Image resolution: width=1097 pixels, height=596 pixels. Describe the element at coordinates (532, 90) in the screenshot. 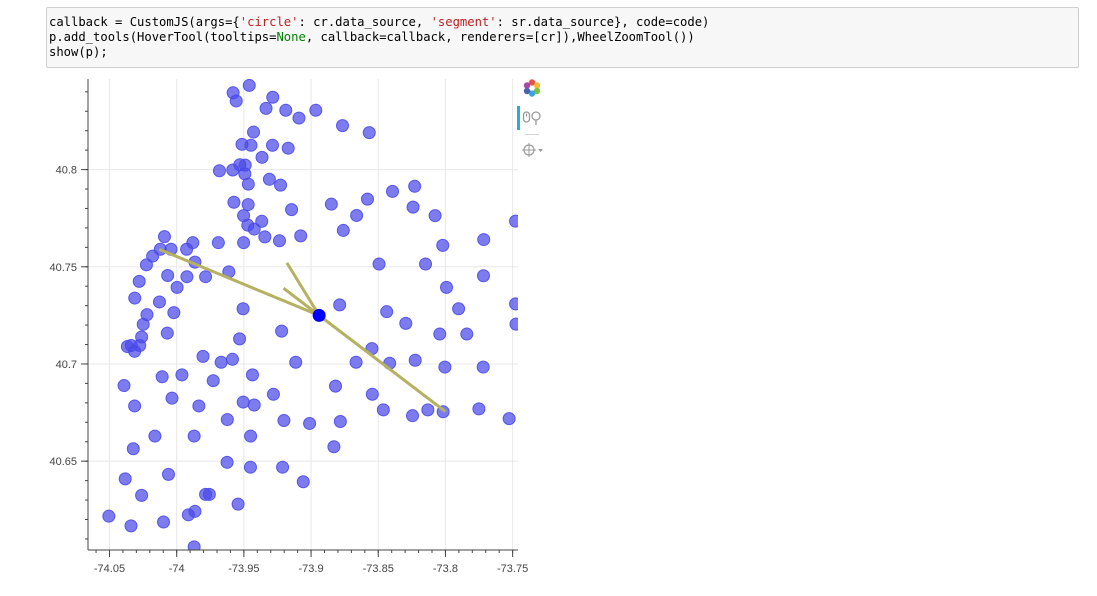

I see `bokeh-logo-icon` at that location.